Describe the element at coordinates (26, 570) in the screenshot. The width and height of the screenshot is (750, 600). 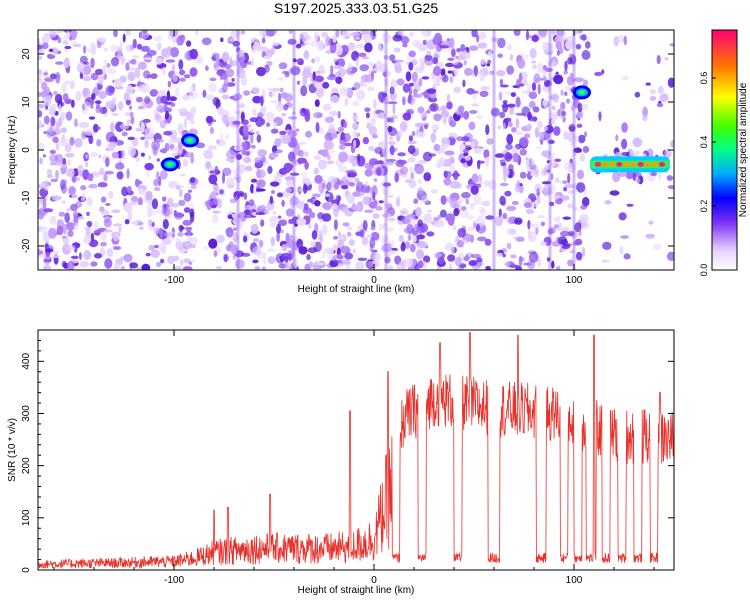
I see `snr-ytick-label: 0` at that location.